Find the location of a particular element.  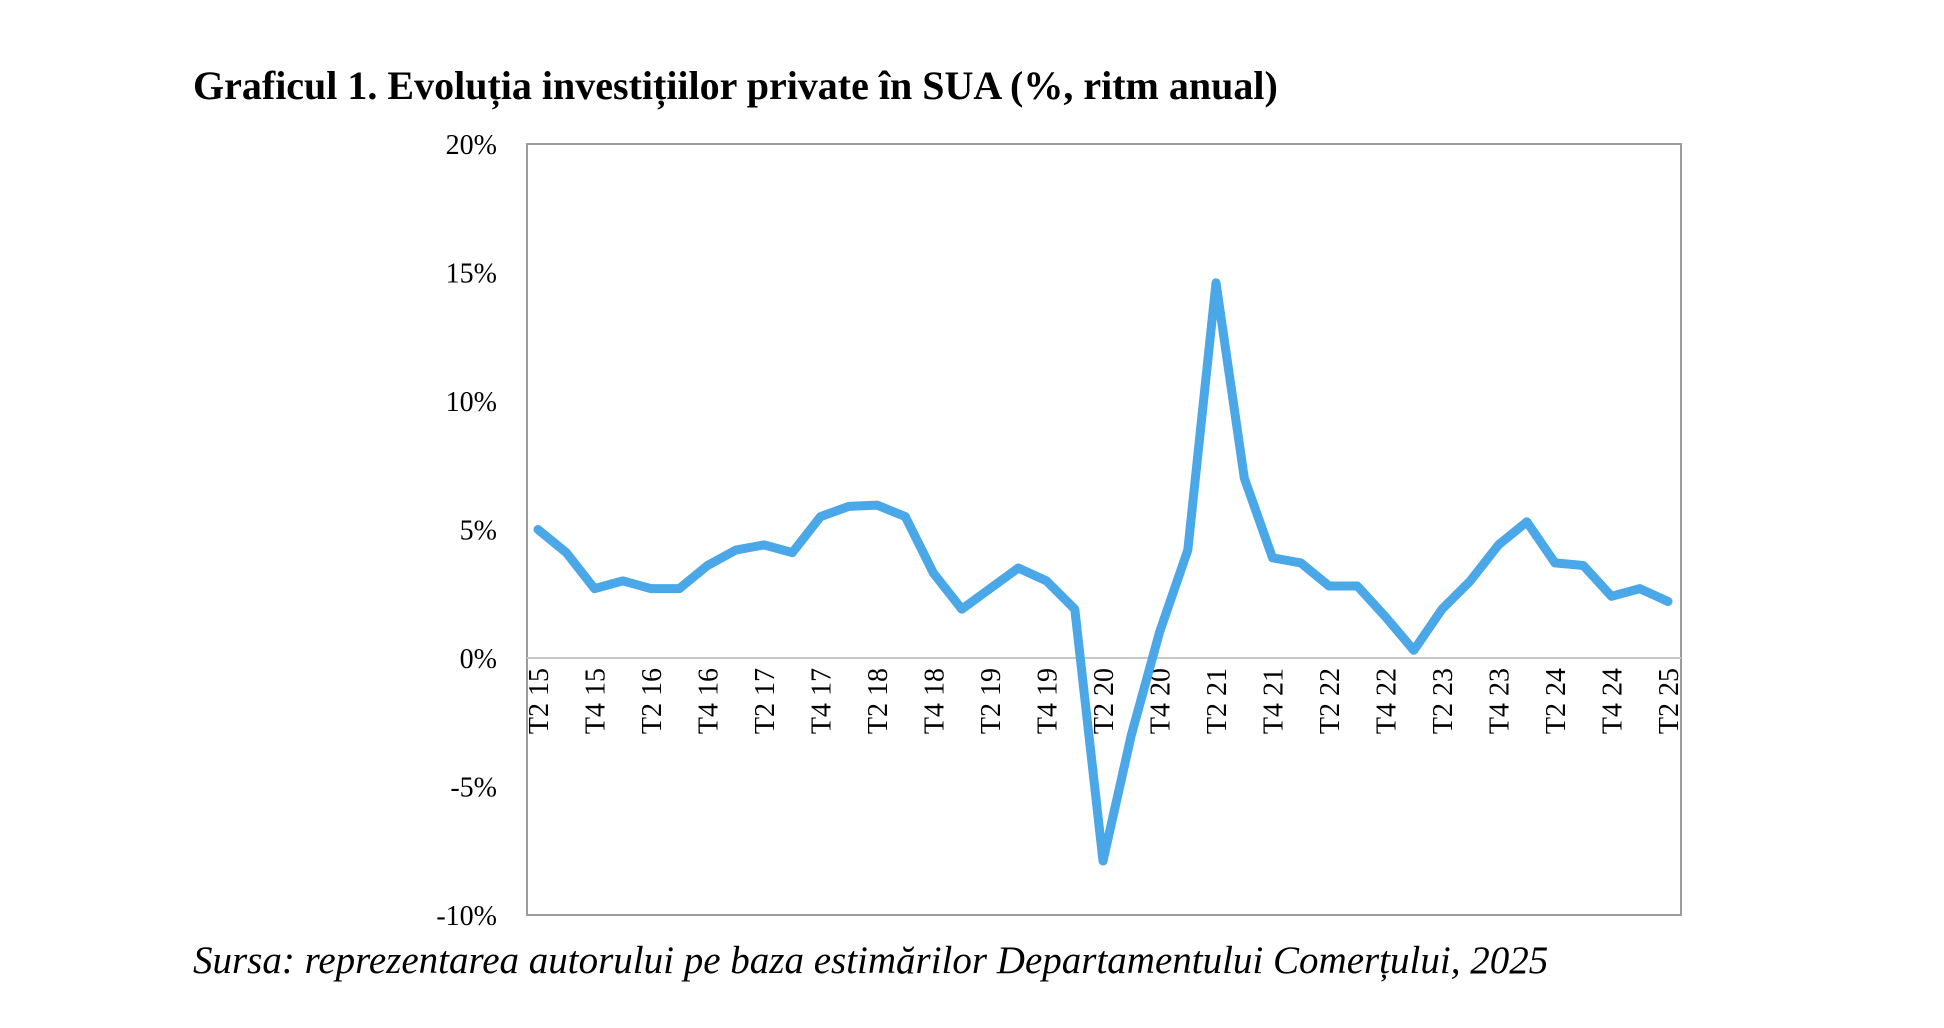

x-tick-label: T2 20 is located at coordinates (1104, 701).